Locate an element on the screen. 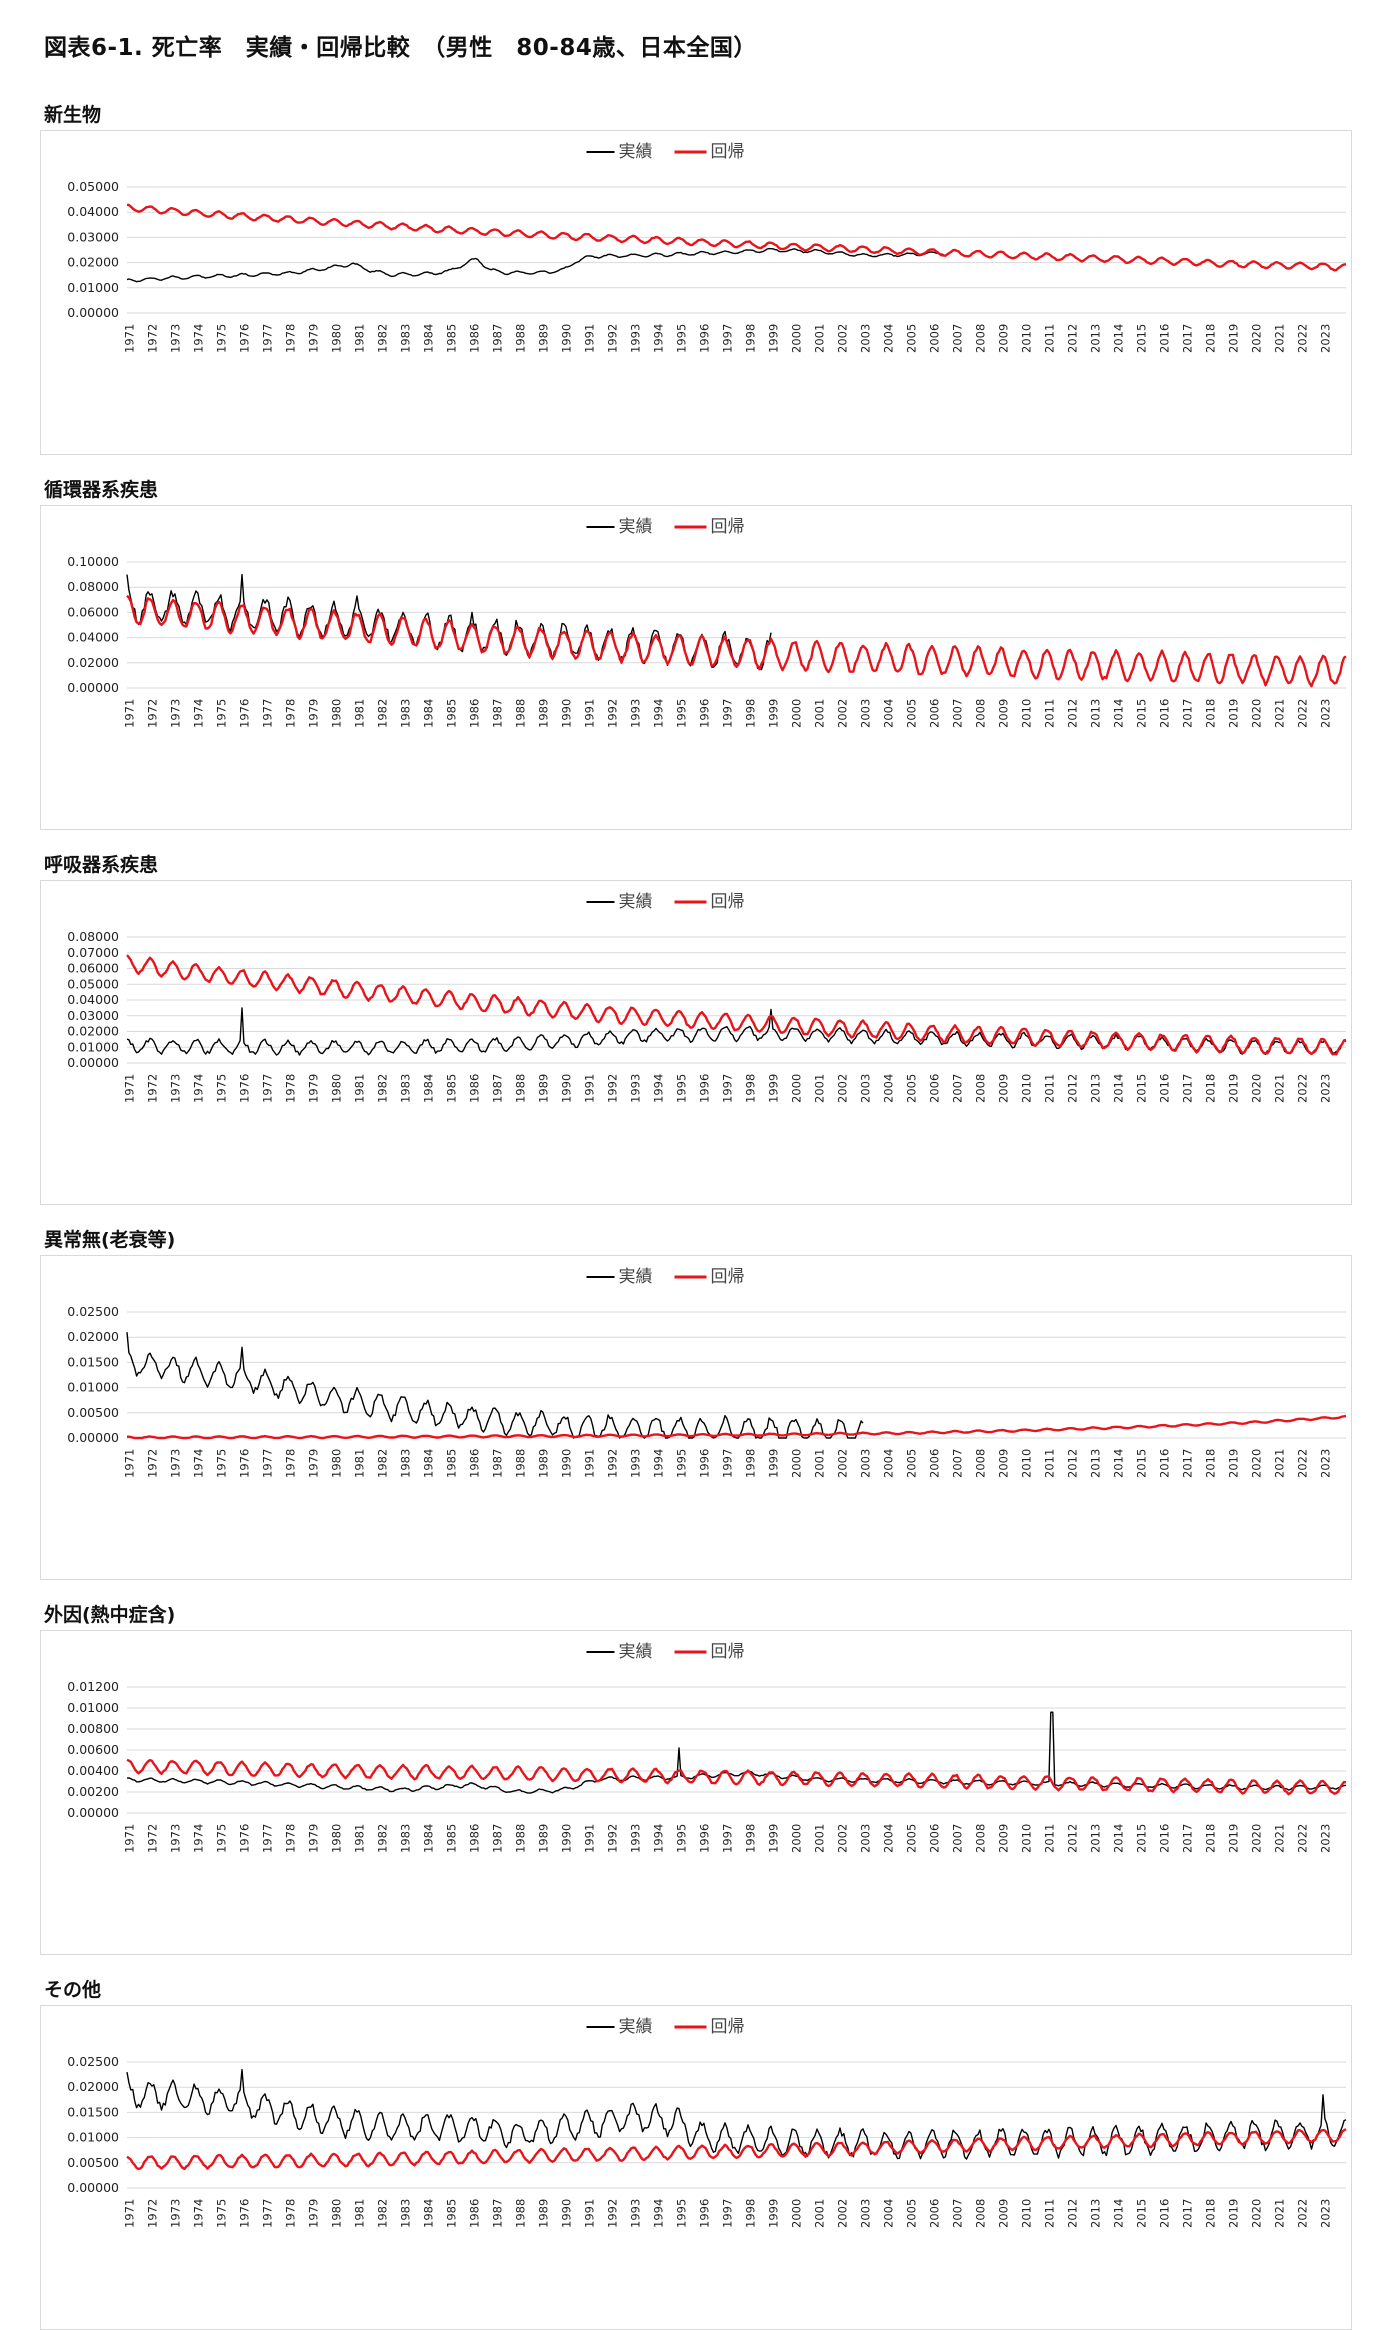 The height and width of the screenshot is (2330, 1399). x-tick-label: 2008 is located at coordinates (980, 2213).